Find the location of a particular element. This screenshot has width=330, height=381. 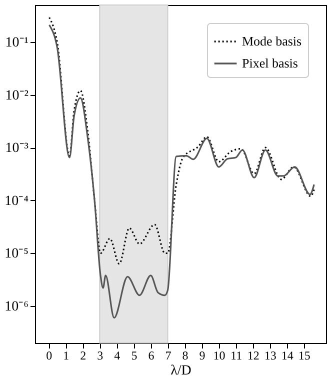

x-tick-label: 12 is located at coordinates (253, 355).